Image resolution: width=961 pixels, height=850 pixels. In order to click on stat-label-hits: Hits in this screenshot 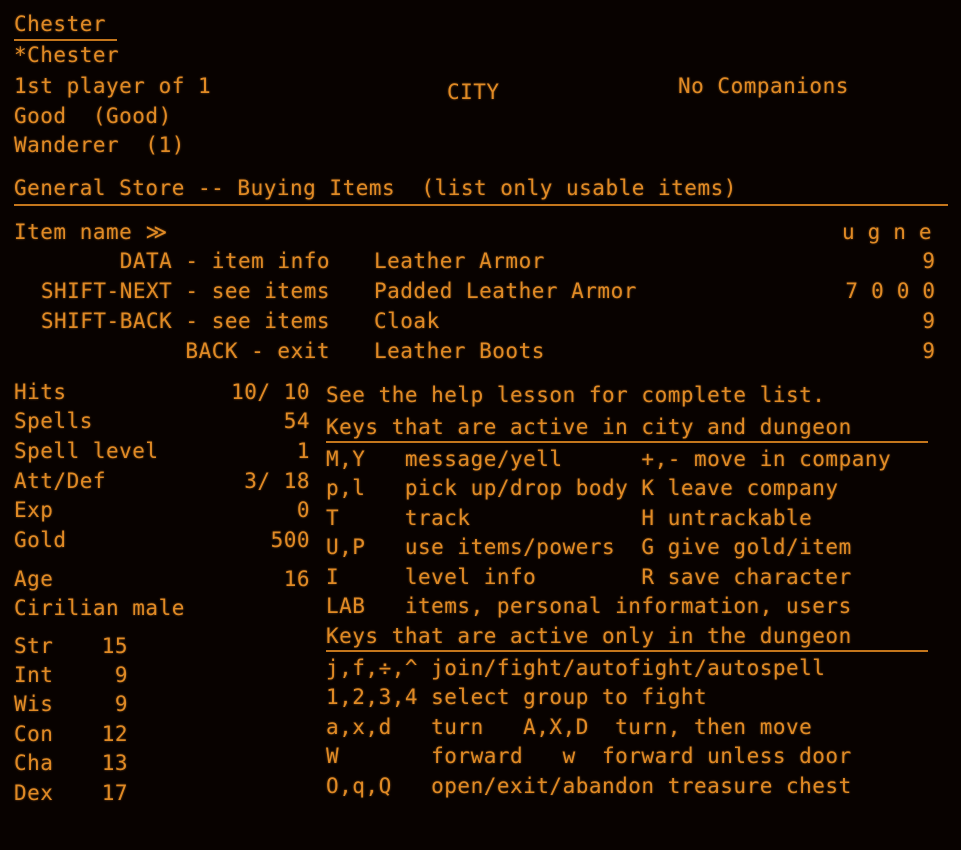, I will do `click(40, 392)`.